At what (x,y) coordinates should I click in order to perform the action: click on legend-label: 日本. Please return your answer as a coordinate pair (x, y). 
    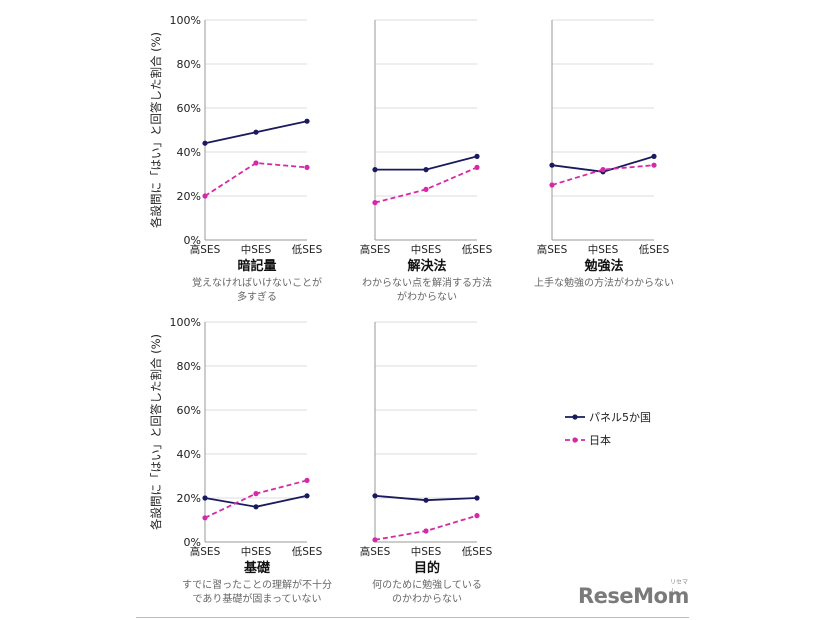
    Looking at the image, I should click on (600, 440).